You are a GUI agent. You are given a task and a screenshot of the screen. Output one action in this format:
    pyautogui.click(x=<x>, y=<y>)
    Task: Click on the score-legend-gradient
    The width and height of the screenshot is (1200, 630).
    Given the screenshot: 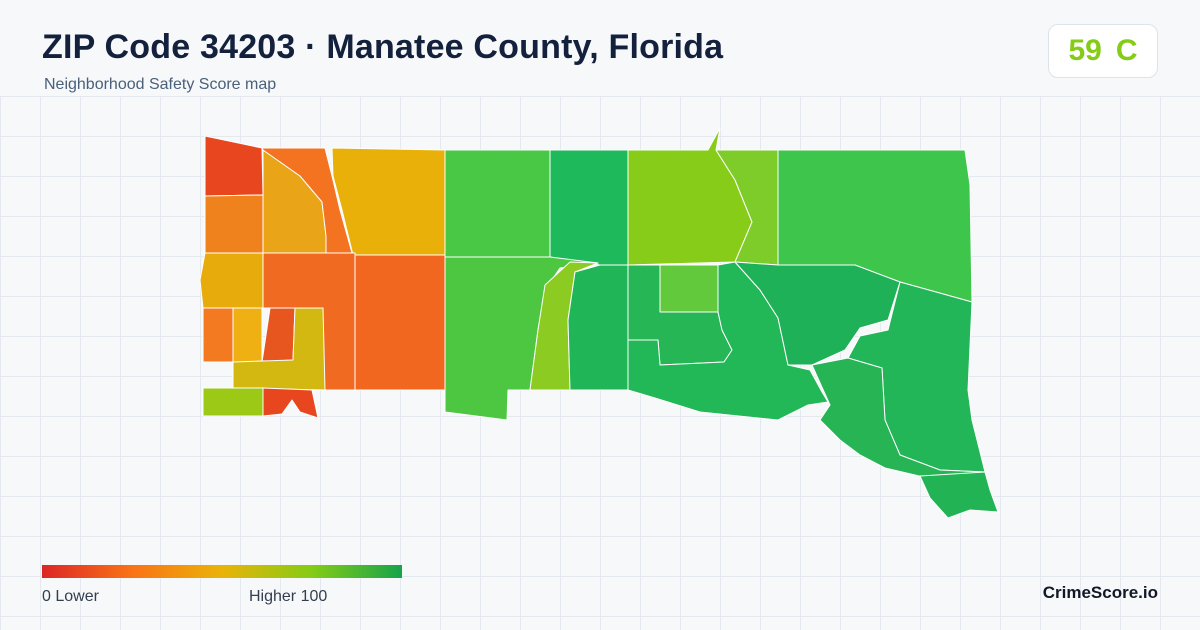 What is the action you would take?
    pyautogui.click(x=222, y=571)
    